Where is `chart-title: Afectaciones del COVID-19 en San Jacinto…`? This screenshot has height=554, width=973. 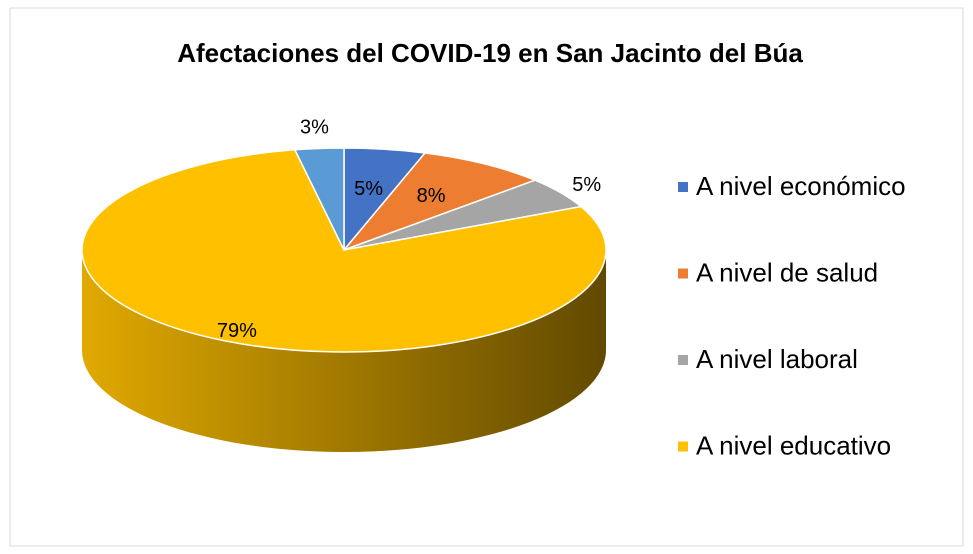 chart-title: Afectaciones del COVID-19 en San Jacinto… is located at coordinates (490, 53).